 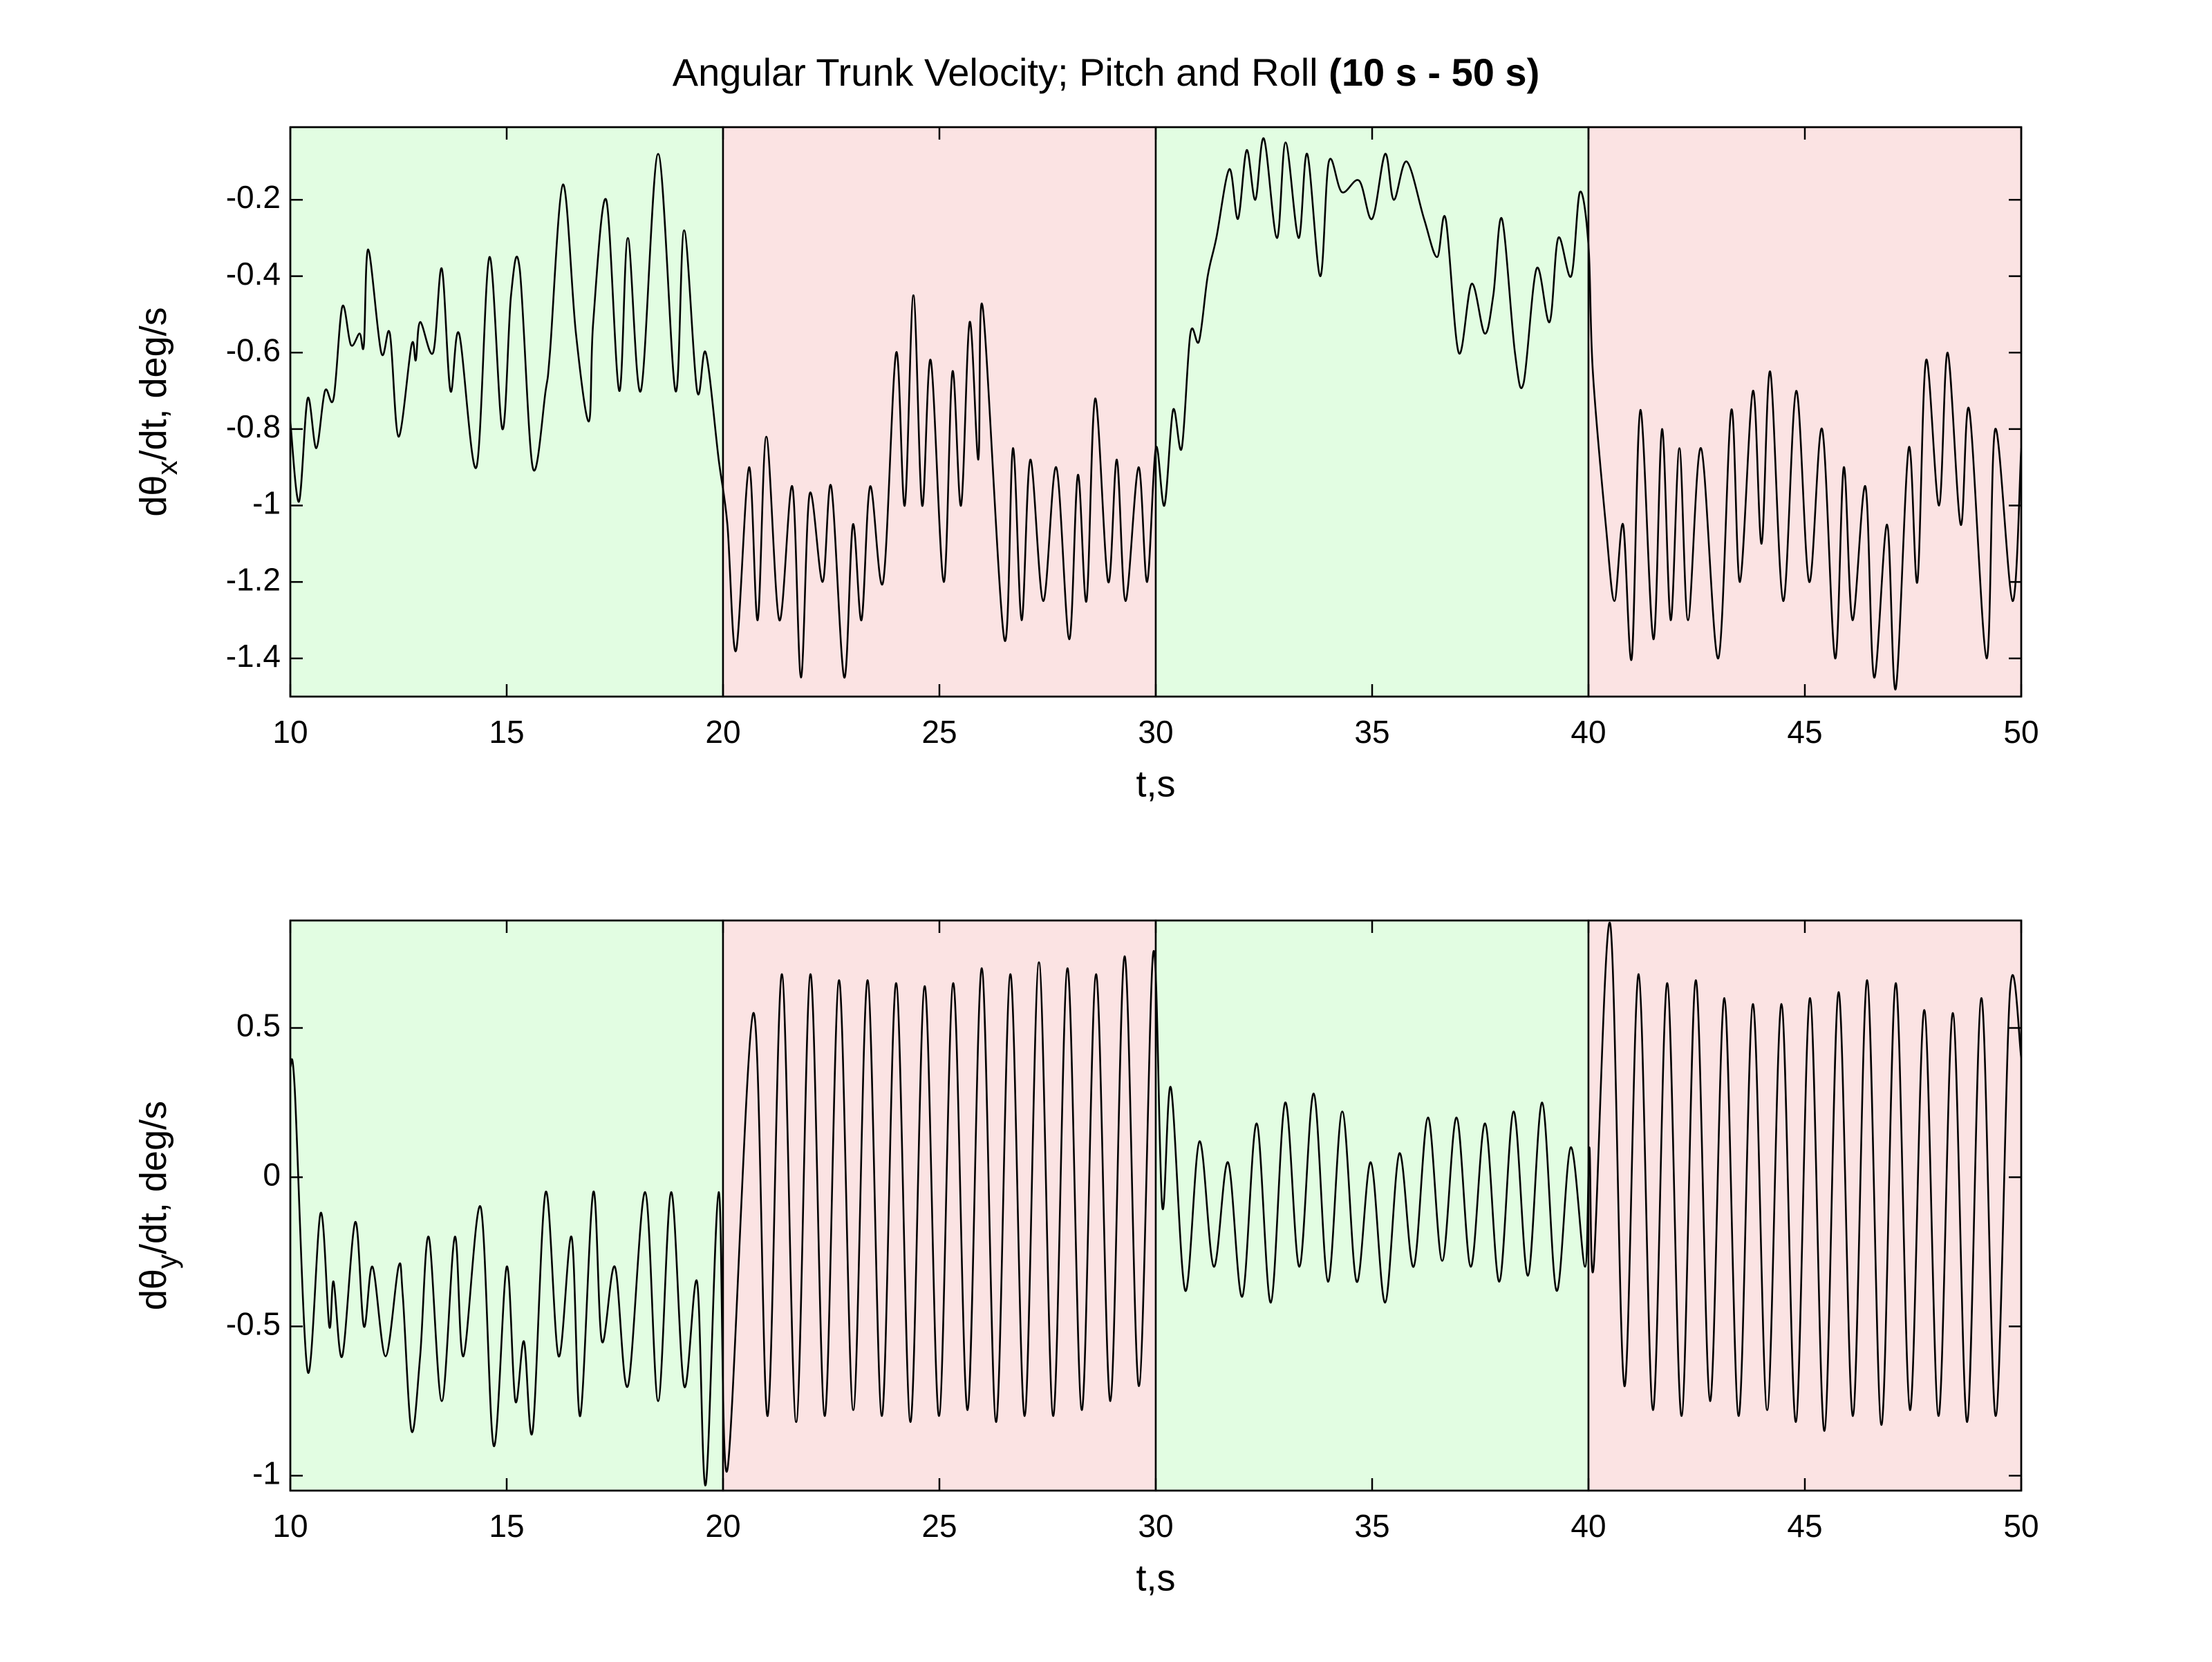 I want to click on y-tick-label: -0.4, so click(x=253, y=274).